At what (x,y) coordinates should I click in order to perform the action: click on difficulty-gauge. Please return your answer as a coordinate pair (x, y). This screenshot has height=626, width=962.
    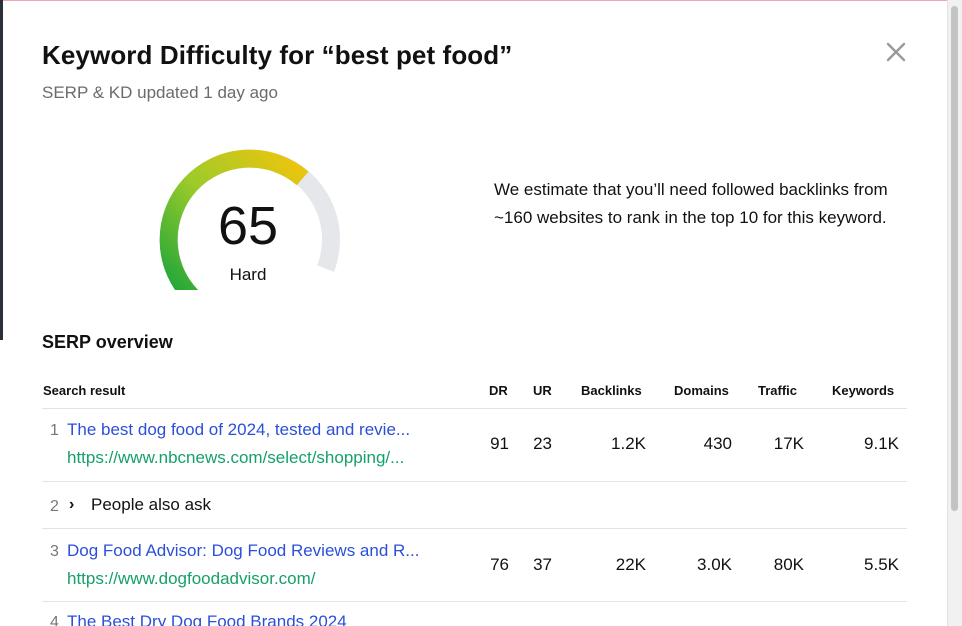
    Looking at the image, I should click on (249, 219).